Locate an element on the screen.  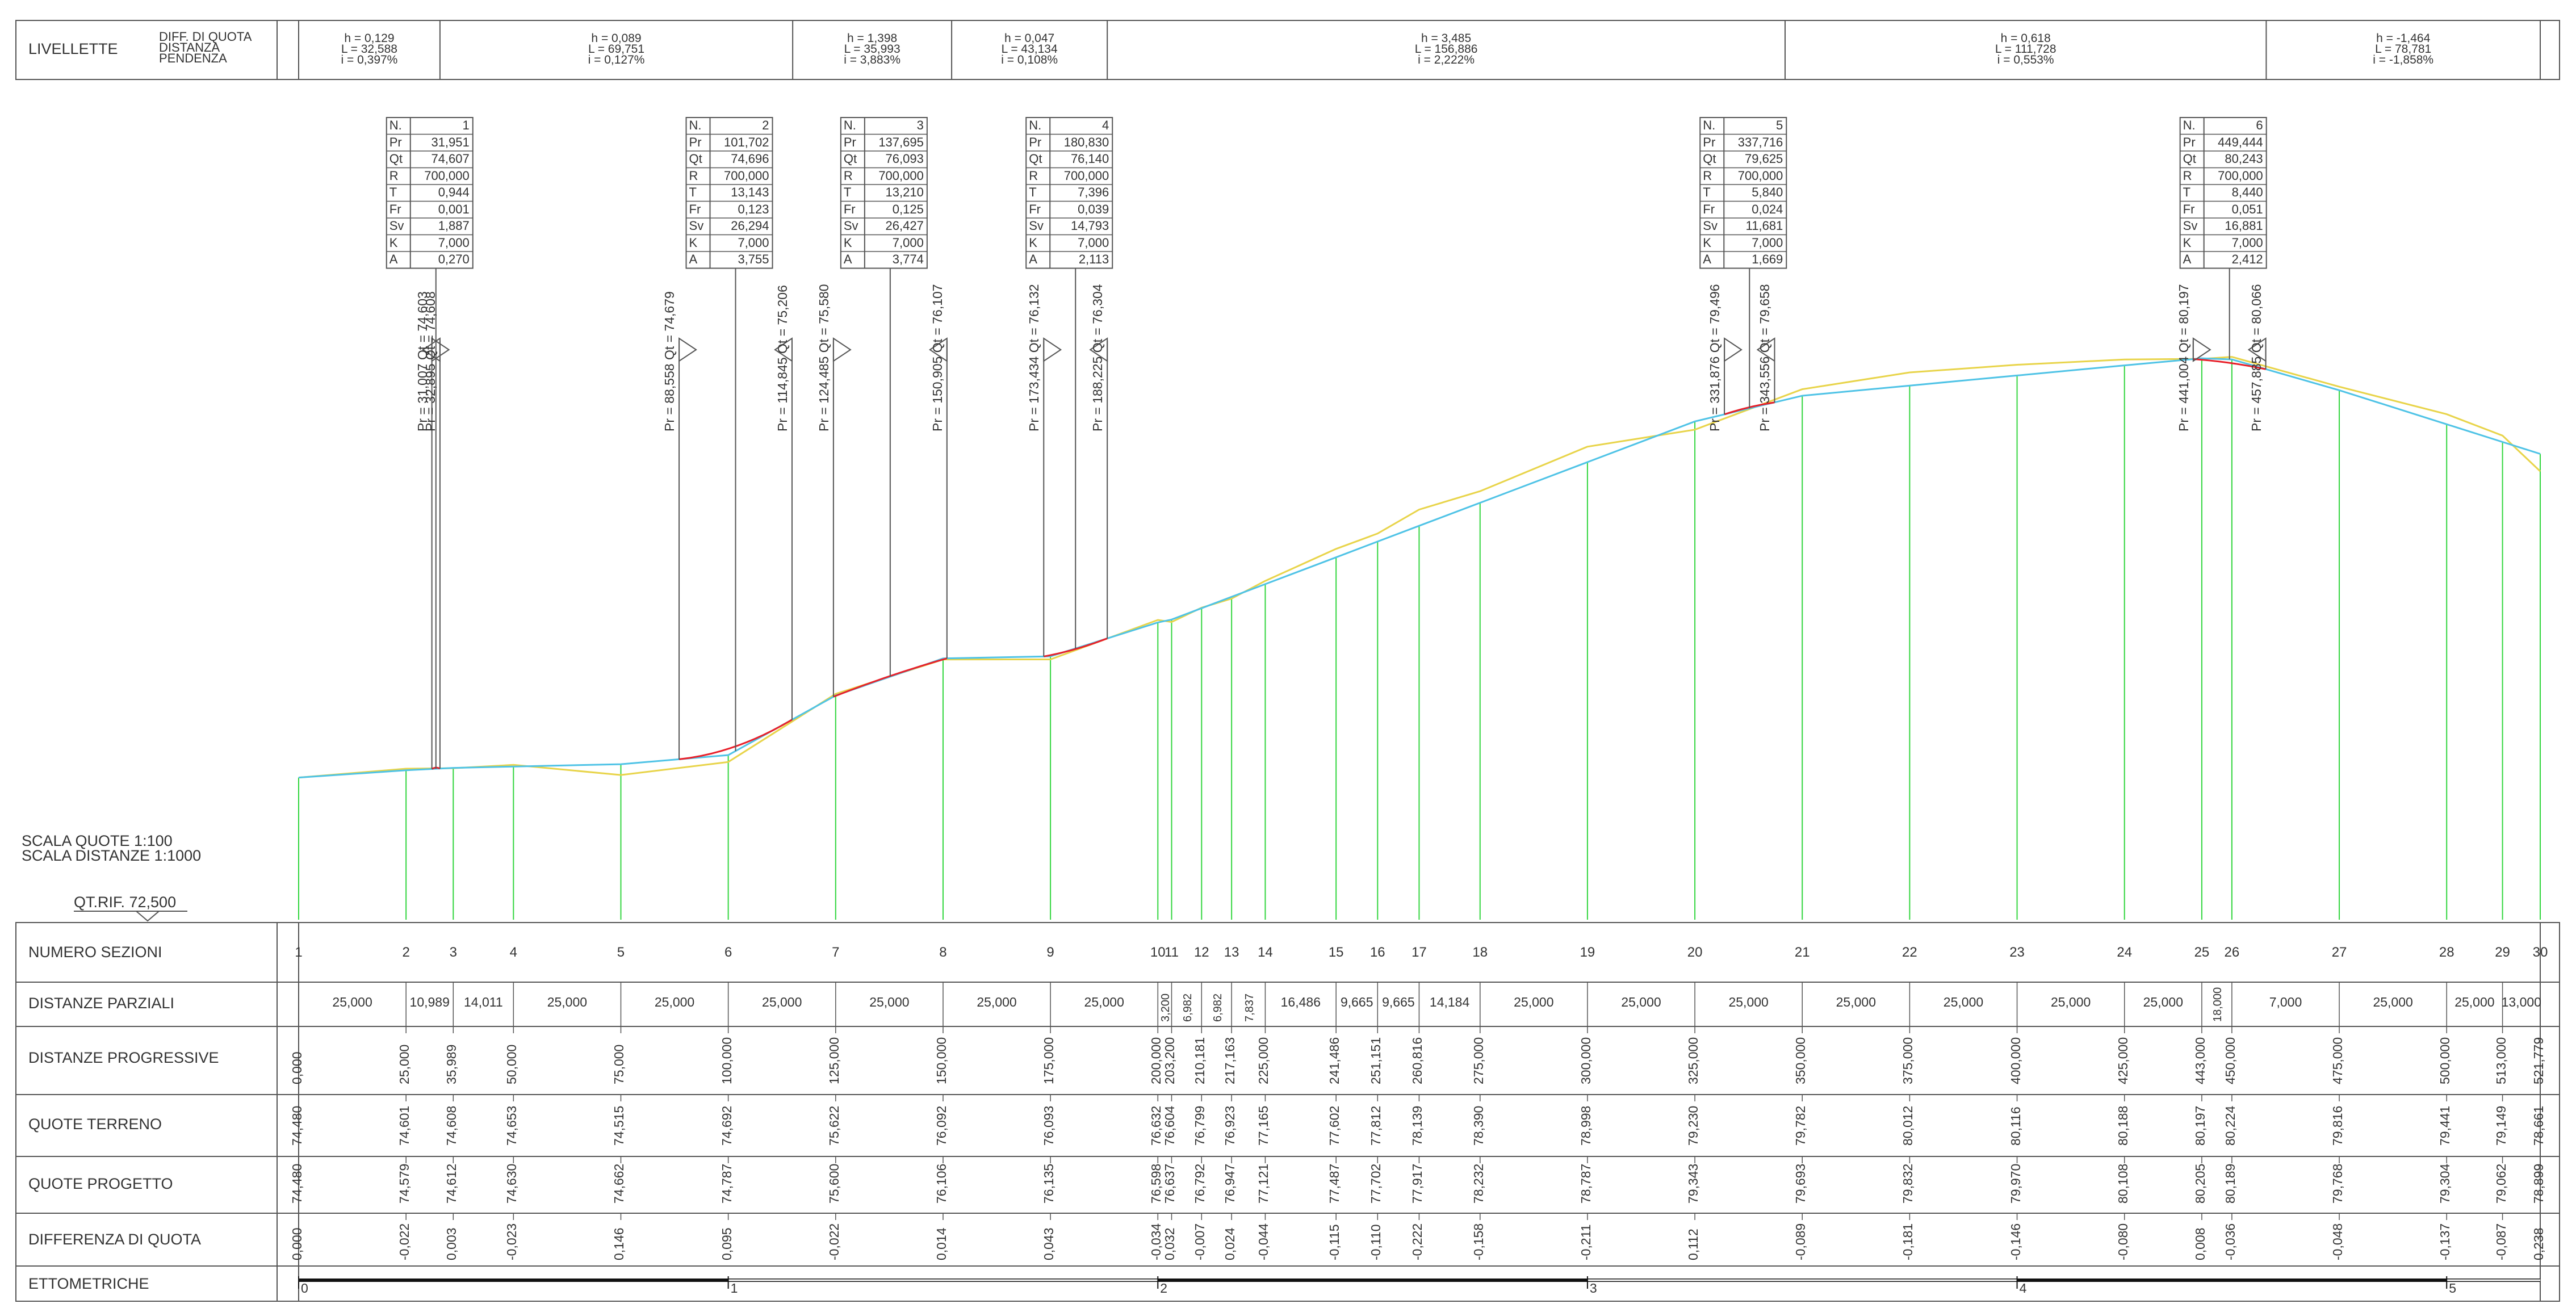
progetto-29: 79,062 is located at coordinates (2500, 1183).